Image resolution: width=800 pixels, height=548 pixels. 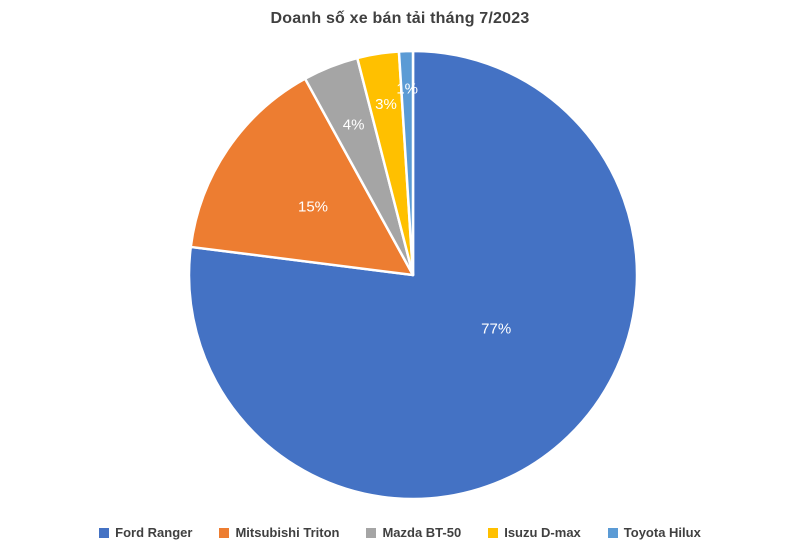 I want to click on legend-item-mitsubishi-triton: Mitsubishi Triton, so click(x=279, y=532).